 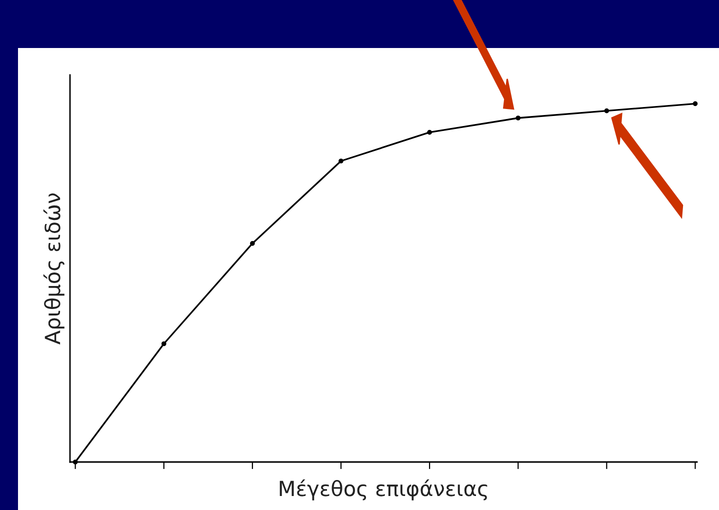 I want to click on y-axis-title: Αριθμός ειδών, so click(x=53, y=268).